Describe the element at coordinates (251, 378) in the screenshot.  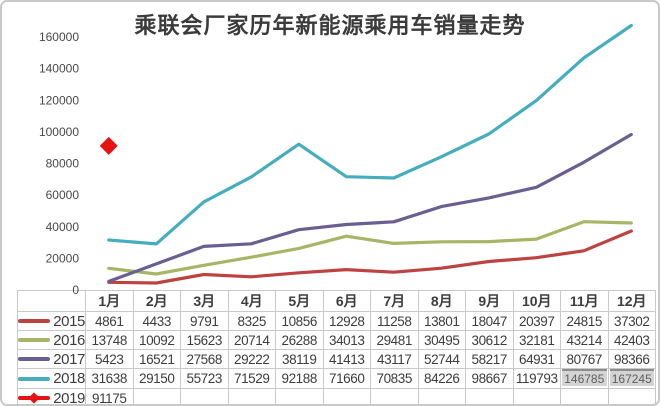
I see `table-cell: 71529` at that location.